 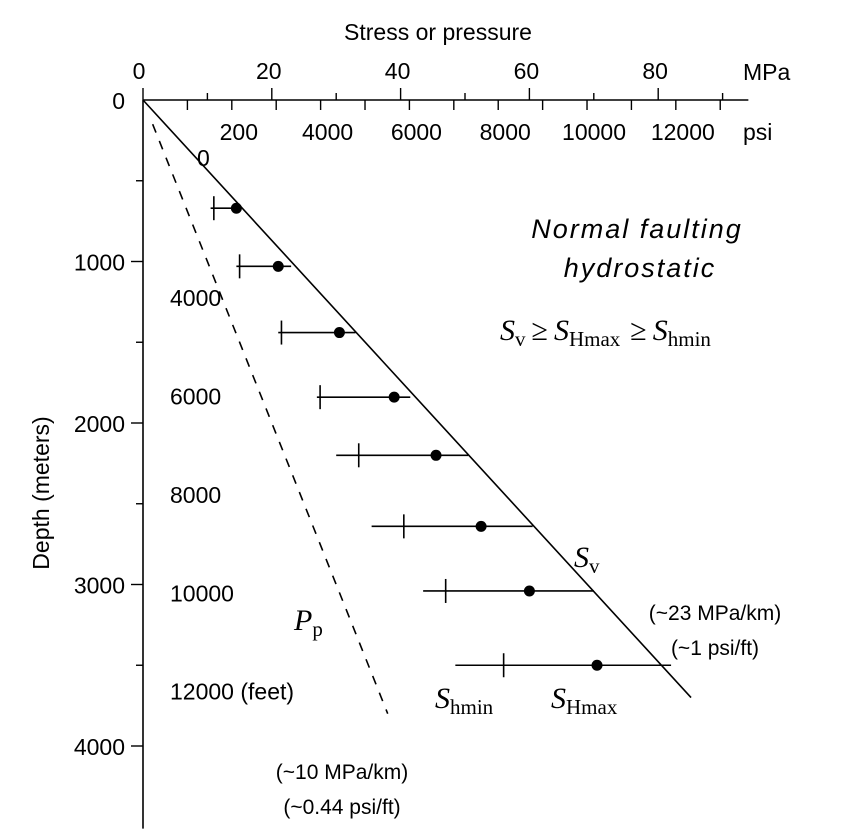 What do you see at coordinates (139, 71) in the screenshot?
I see `mpa-tick-label: 0` at bounding box center [139, 71].